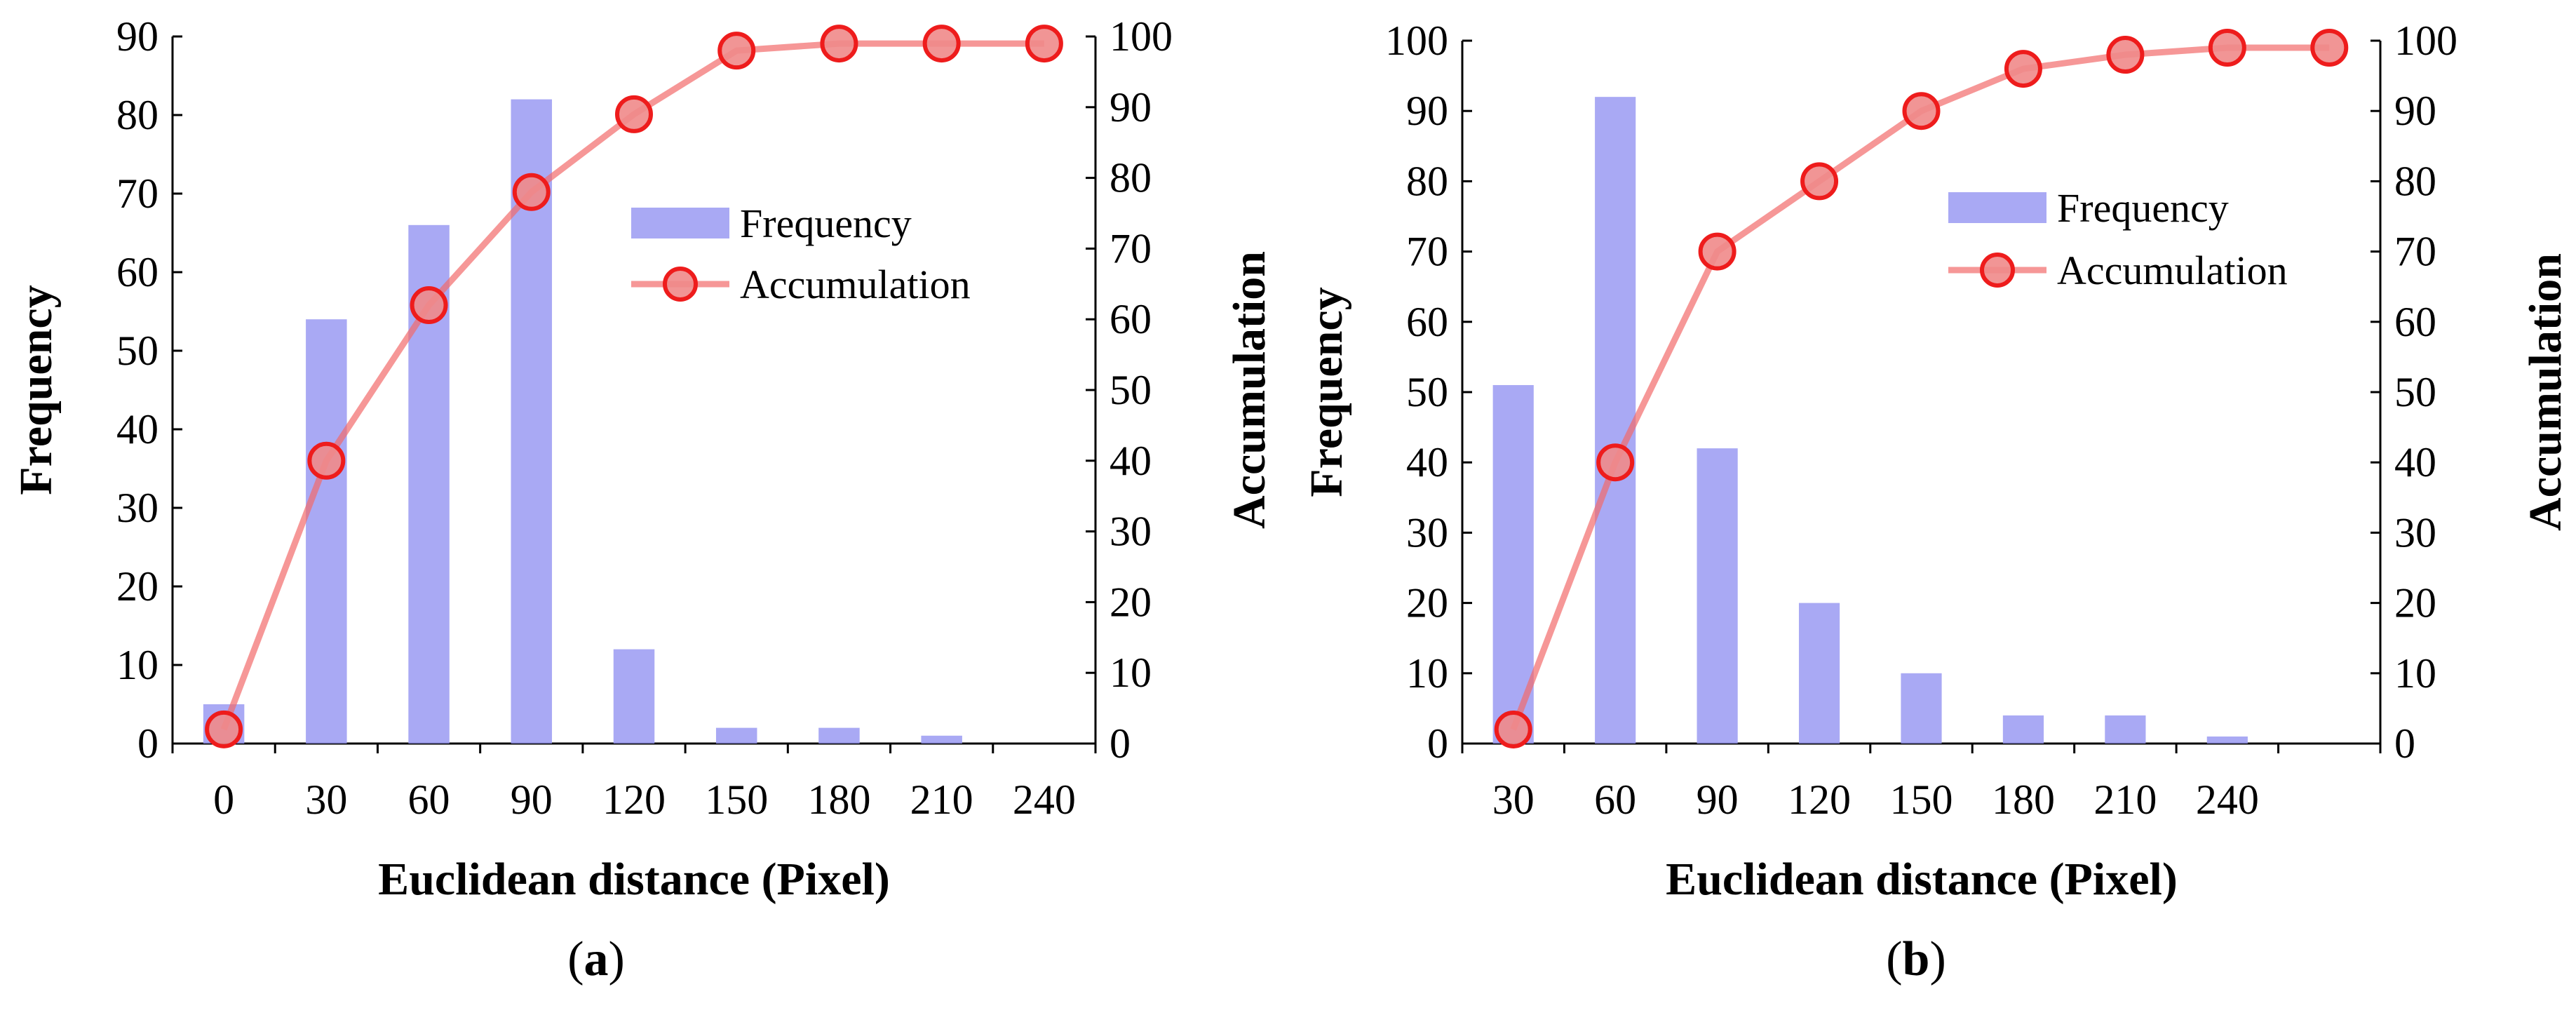  What do you see at coordinates (941, 800) in the screenshot?
I see `x-tick-label: 210` at bounding box center [941, 800].